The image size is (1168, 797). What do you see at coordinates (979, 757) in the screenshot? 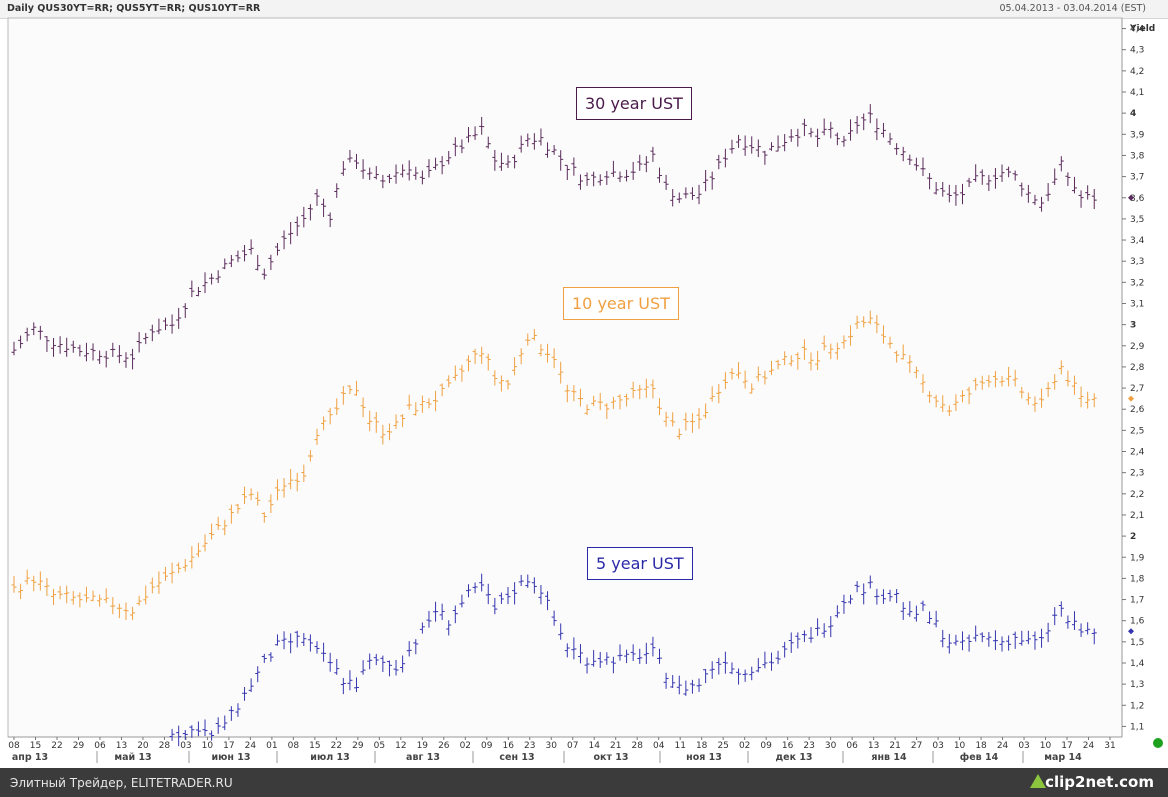
I see `x-month-label: фев 14` at bounding box center [979, 757].